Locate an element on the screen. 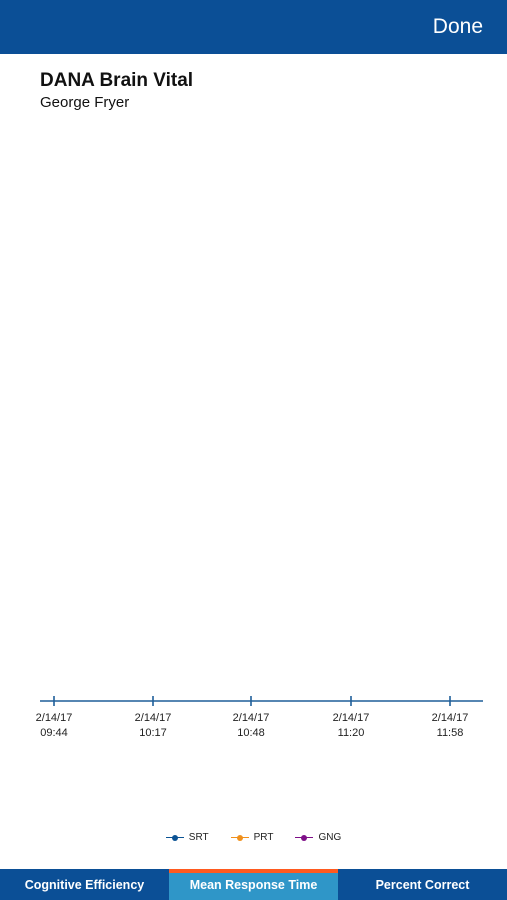  legend-item-srt: SRT is located at coordinates (187, 837).